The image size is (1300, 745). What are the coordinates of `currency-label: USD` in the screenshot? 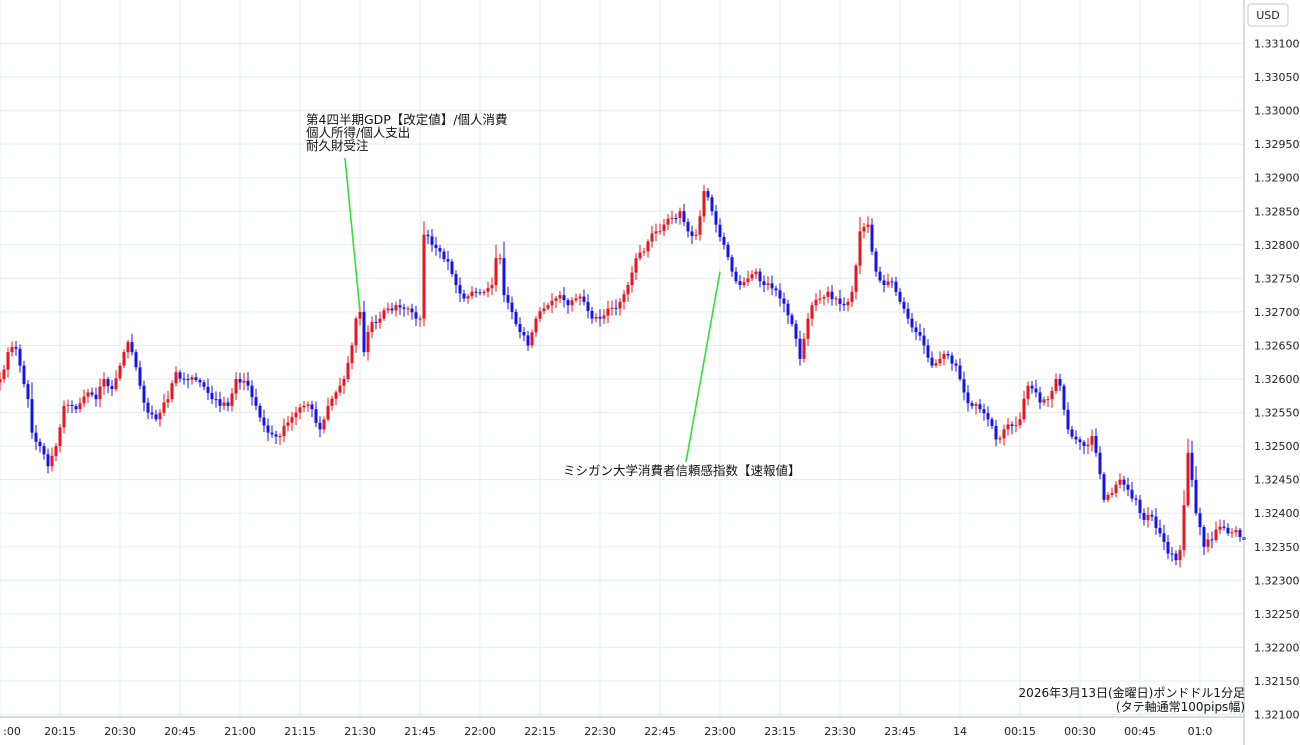 It's located at (1268, 15).